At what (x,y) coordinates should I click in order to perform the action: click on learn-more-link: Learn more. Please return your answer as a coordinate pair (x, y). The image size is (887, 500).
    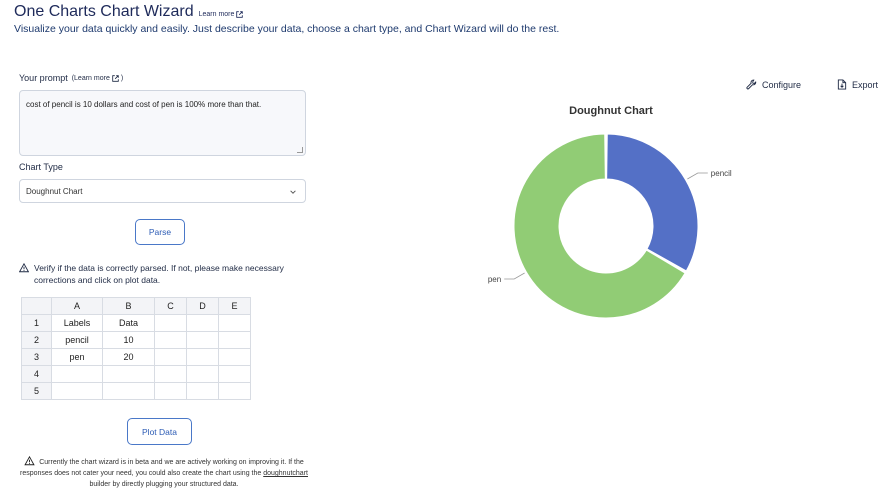
    Looking at the image, I should click on (221, 14).